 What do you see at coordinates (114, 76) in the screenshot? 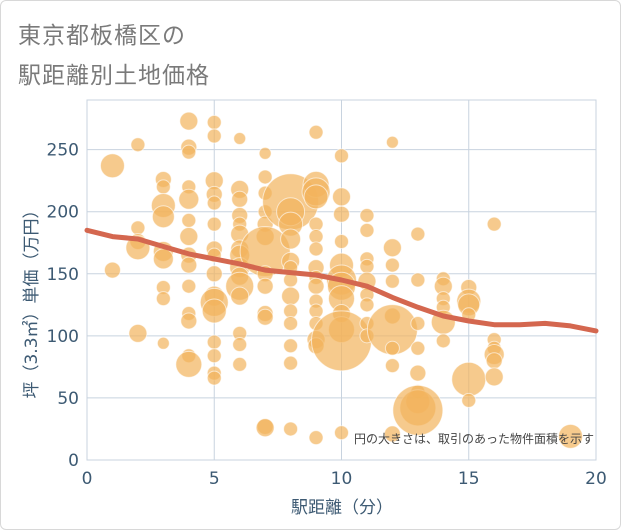
I see `chart-title-line-2: 駅距離別土地価格` at bounding box center [114, 76].